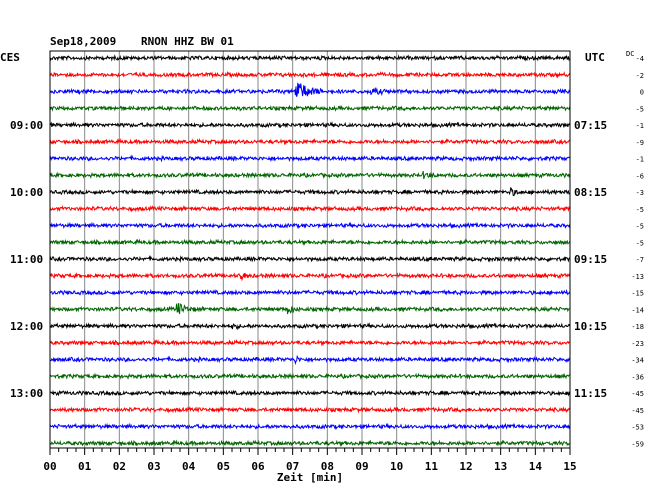 The image size is (650, 494). What do you see at coordinates (637, 344) in the screenshot?
I see `dc-offset-label: -23` at bounding box center [637, 344].